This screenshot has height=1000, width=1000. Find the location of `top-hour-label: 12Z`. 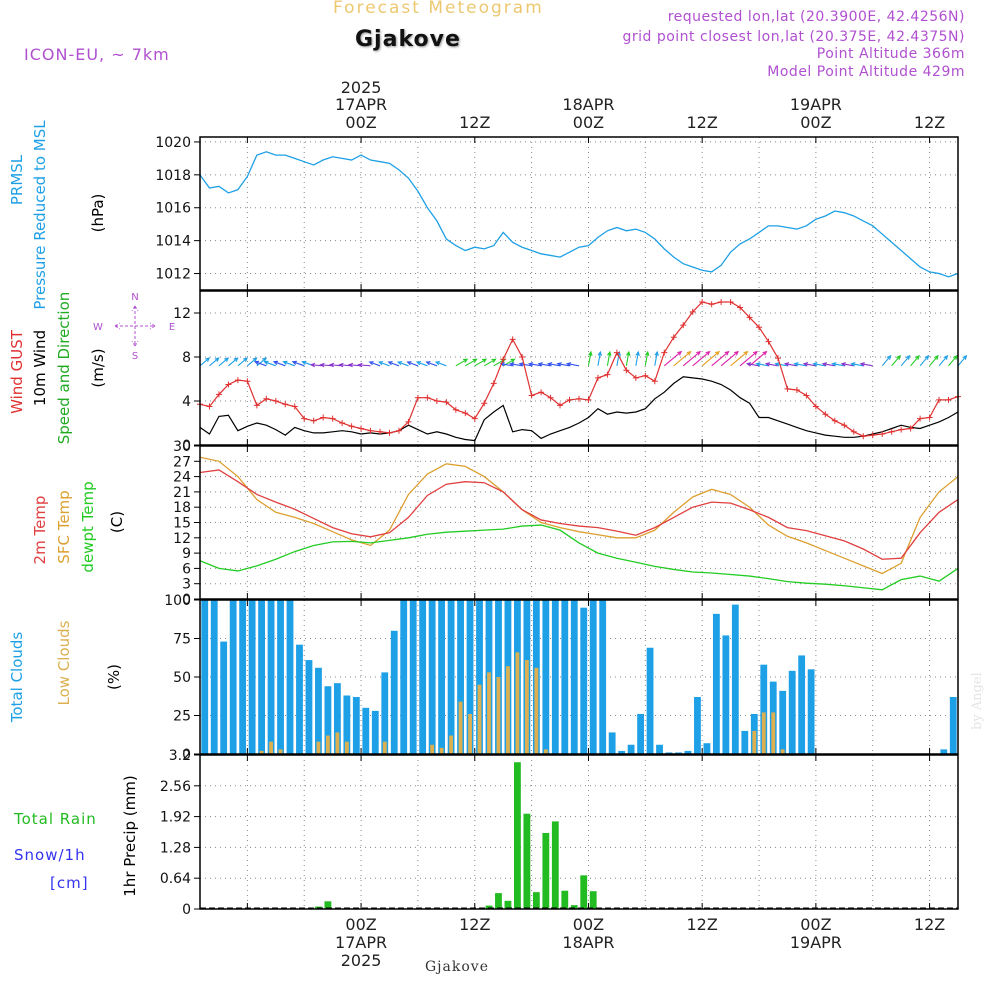

top-hour-label: 12Z is located at coordinates (474, 122).